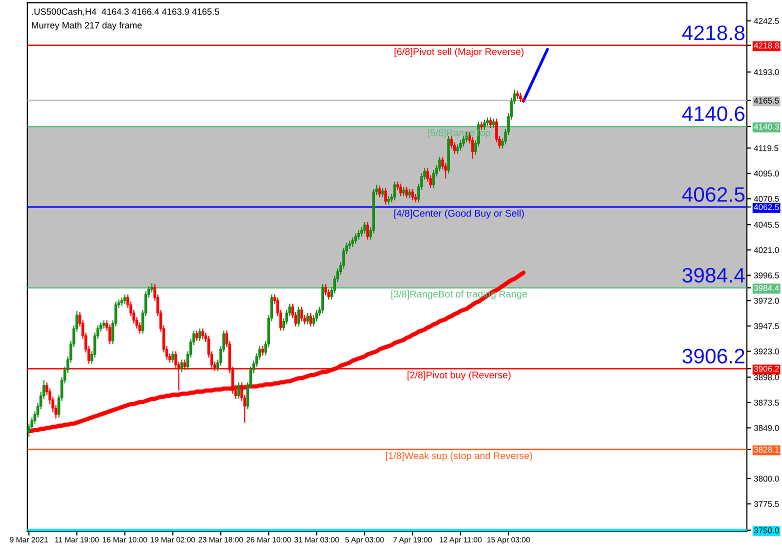 Image resolution: width=782 pixels, height=546 pixels. I want to click on y-tick-label: 3947.5, so click(766, 326).